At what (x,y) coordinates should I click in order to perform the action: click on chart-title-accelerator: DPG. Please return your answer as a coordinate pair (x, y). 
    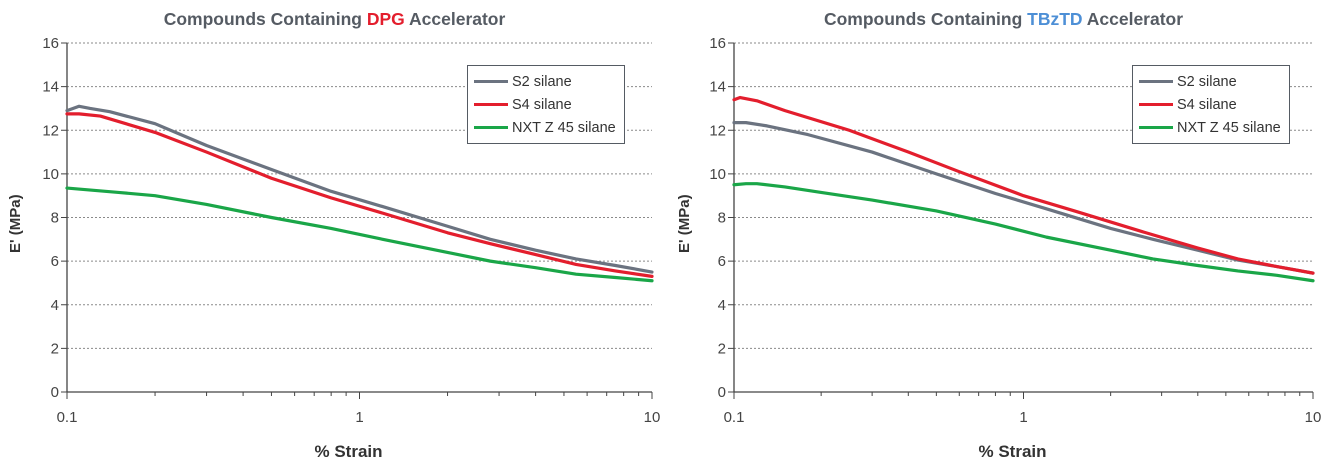
    Looking at the image, I should click on (385, 19).